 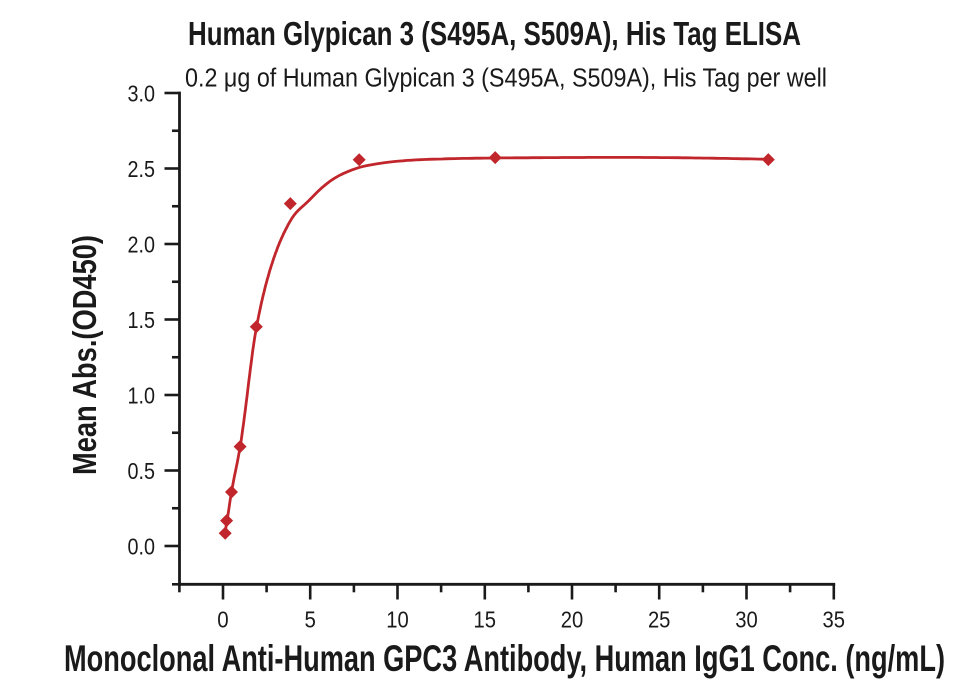 What do you see at coordinates (485, 620) in the screenshot?
I see `svg-text: 15` at bounding box center [485, 620].